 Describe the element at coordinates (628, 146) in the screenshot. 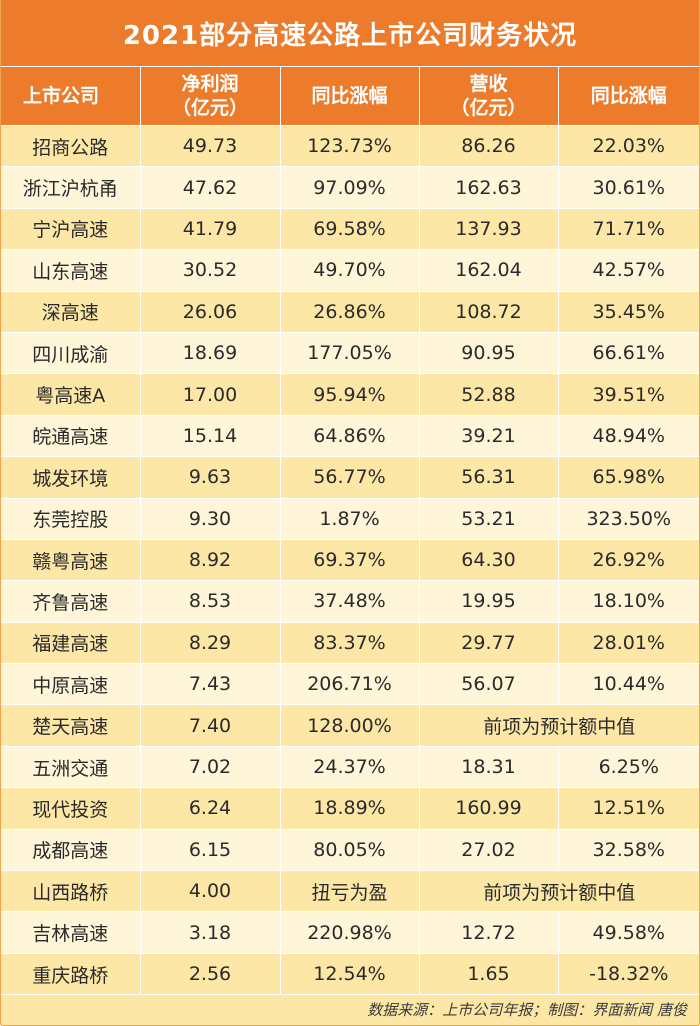

I see `revenue-growth-cell: 22.03%` at that location.